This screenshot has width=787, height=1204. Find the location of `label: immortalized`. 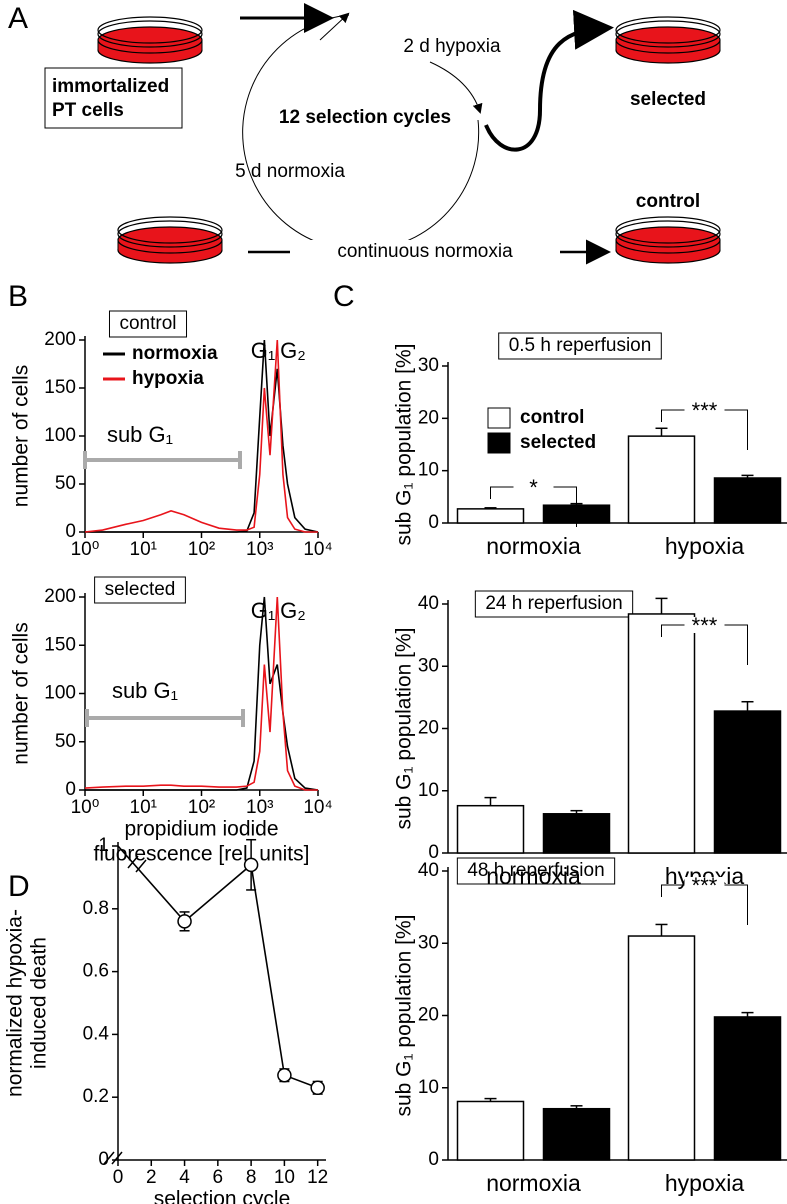

label: immortalized is located at coordinates (110, 86).